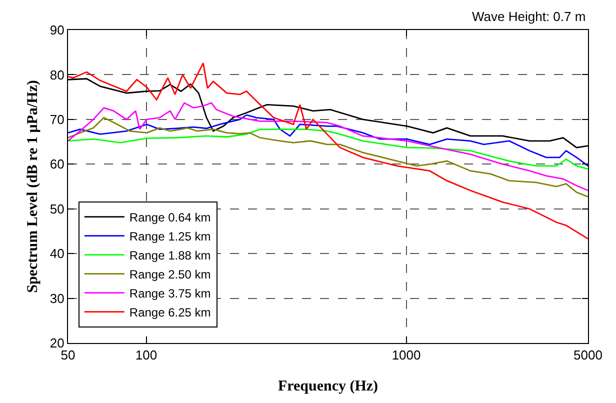 This screenshot has width=616, height=403. What do you see at coordinates (146, 355) in the screenshot?
I see `x-tick-label: 100` at bounding box center [146, 355].